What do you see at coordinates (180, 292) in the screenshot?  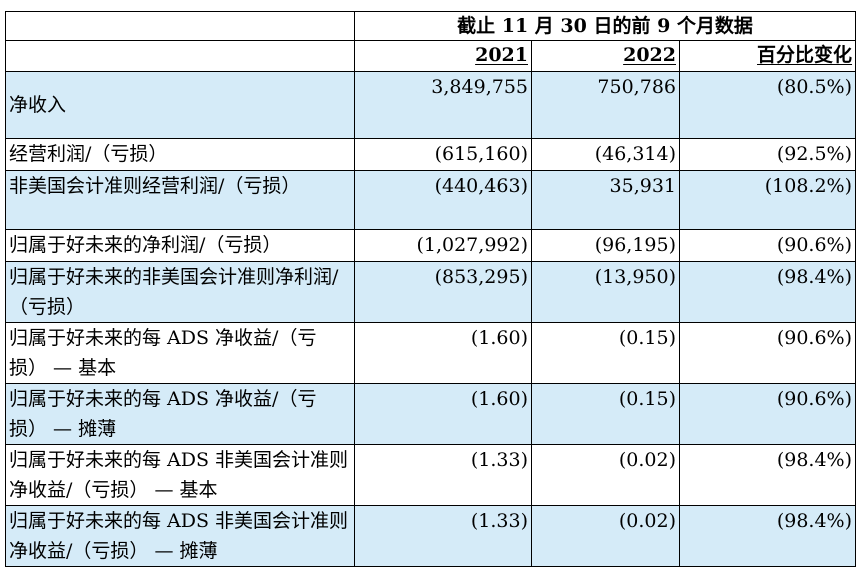 I see `row-label: 归属于好未来的非美国会计准则净利润/（亏损）` at bounding box center [180, 292].